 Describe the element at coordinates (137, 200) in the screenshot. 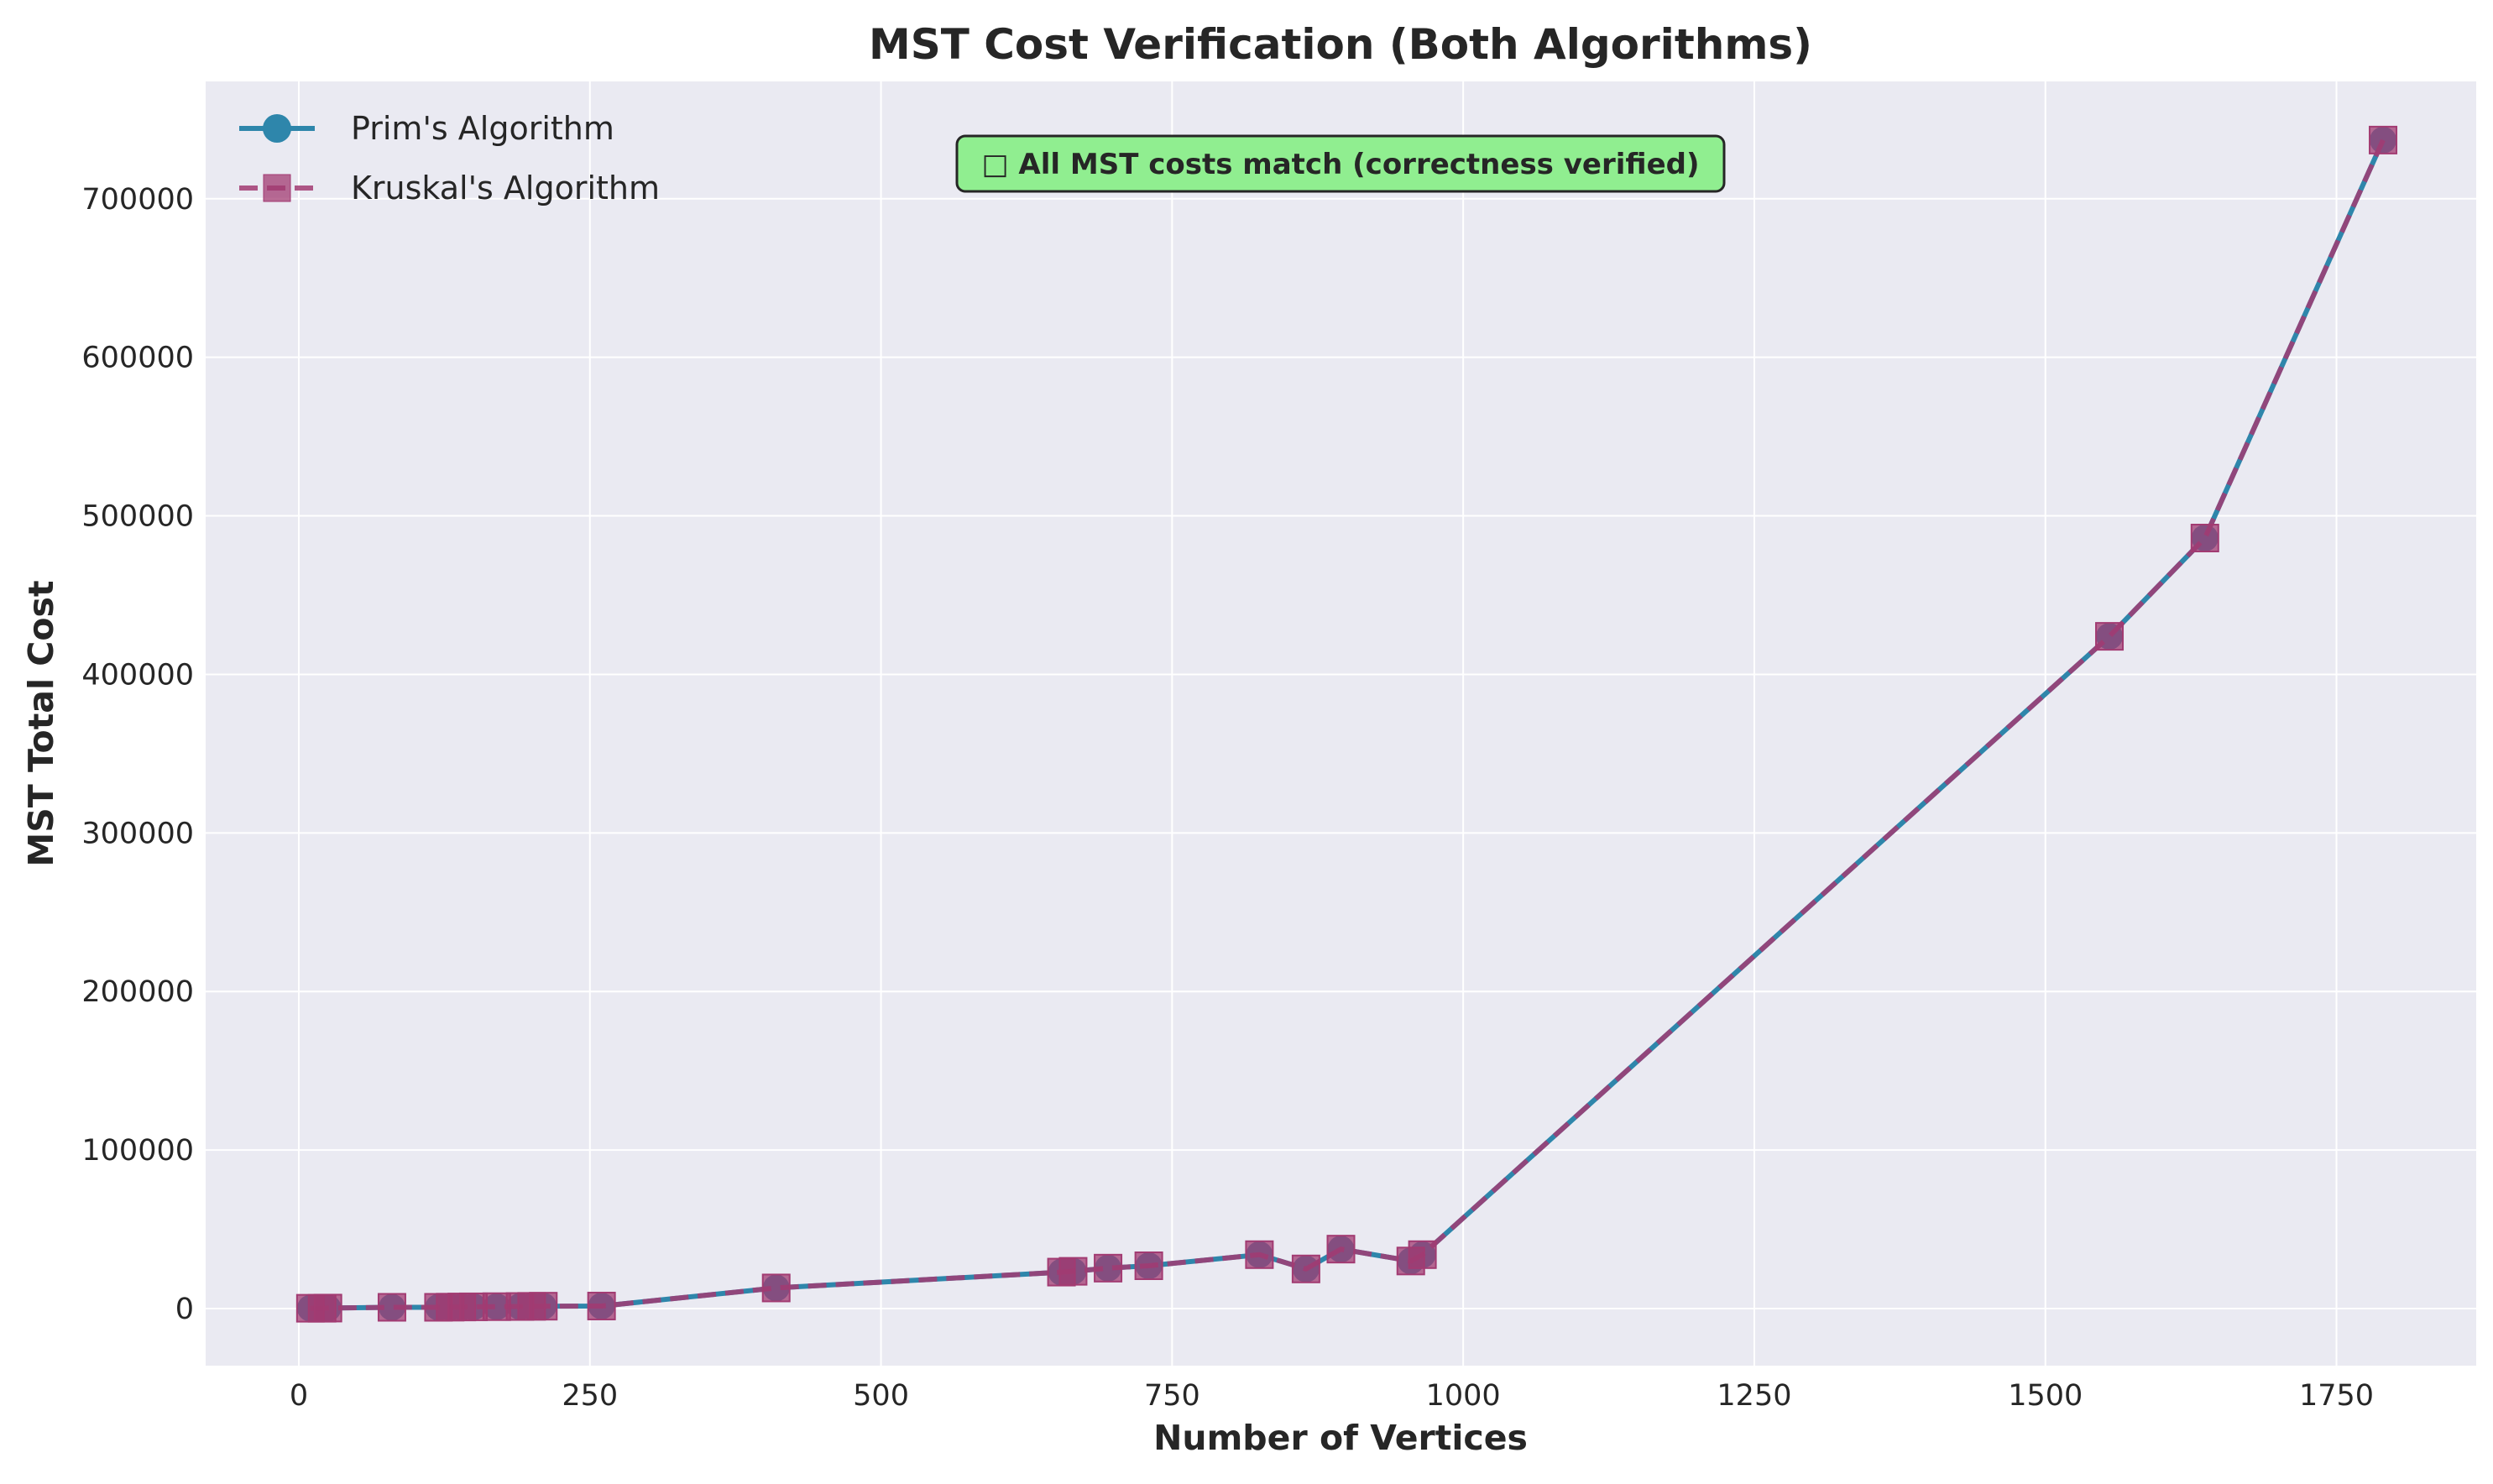

I see `y-tick-label: 700000` at that location.